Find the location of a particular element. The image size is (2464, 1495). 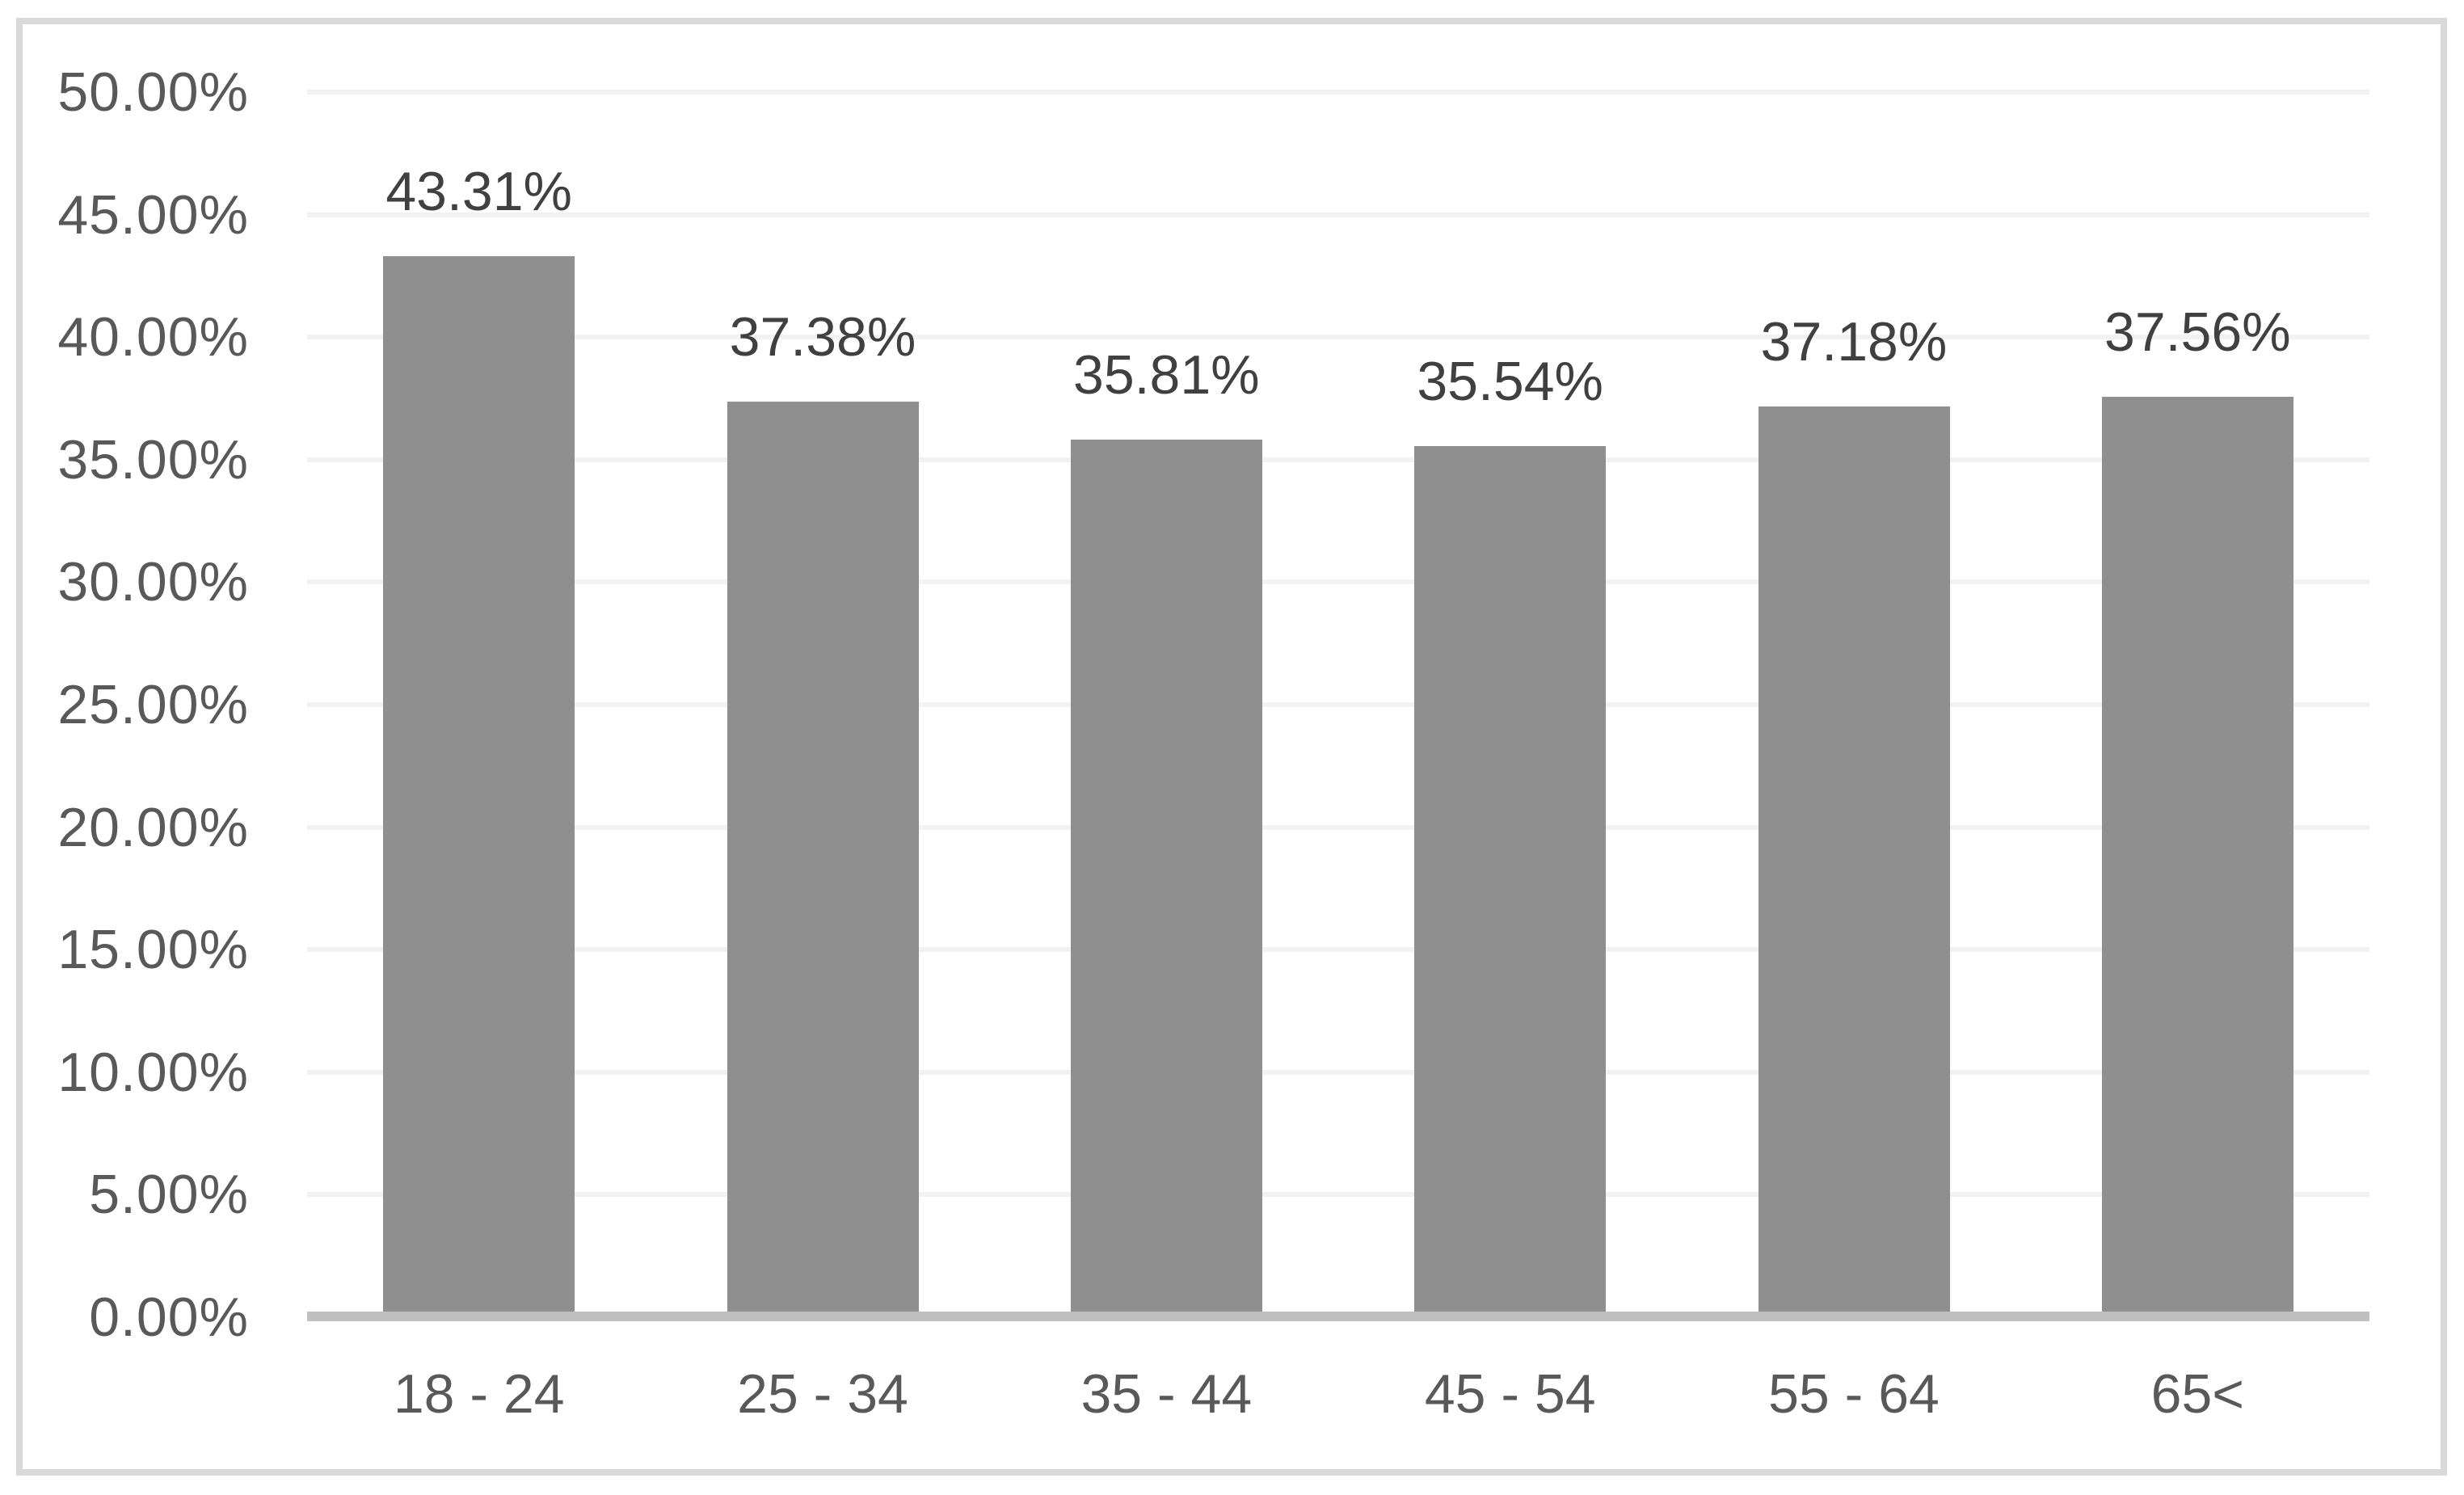

y-axis-tick-label: 20.00% is located at coordinates (153, 827).